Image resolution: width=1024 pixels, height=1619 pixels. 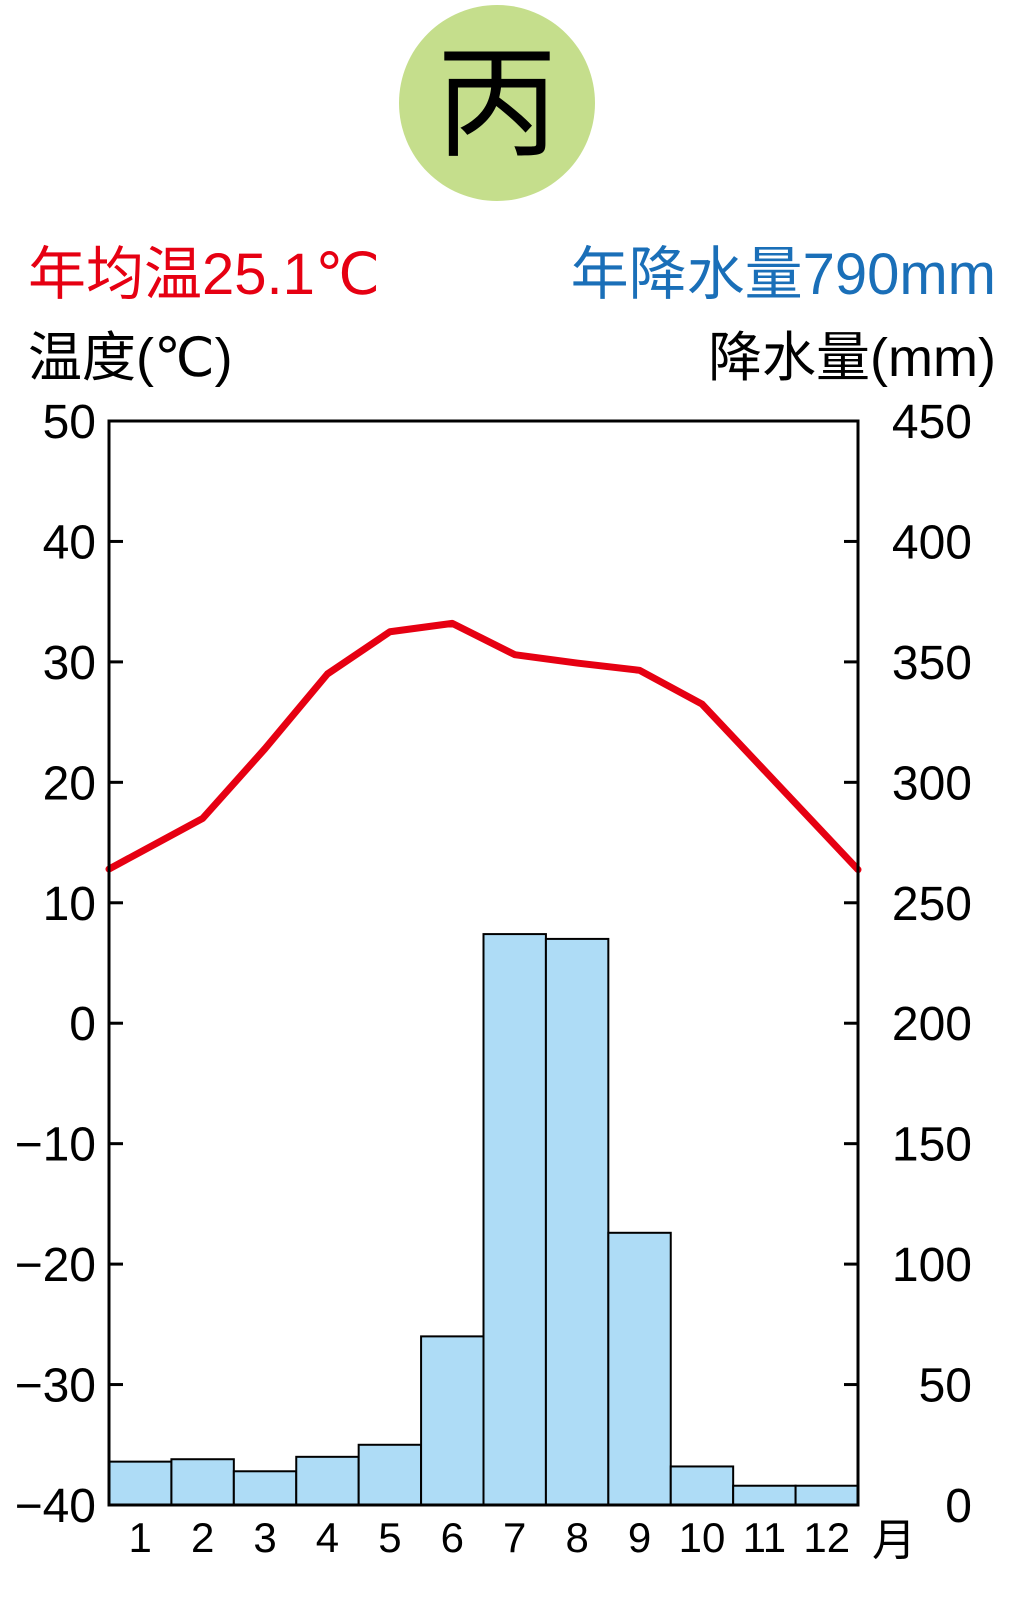 What do you see at coordinates (932, 1145) in the screenshot?
I see `y-right-tick-label: 150` at bounding box center [932, 1145].